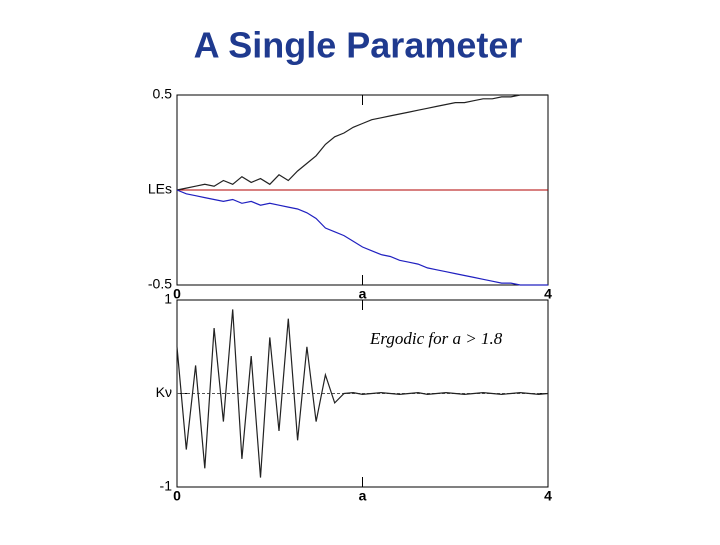 The image size is (720, 545). Describe the element at coordinates (160, 284) in the screenshot. I see `y-tick-label: -0.5` at that location.